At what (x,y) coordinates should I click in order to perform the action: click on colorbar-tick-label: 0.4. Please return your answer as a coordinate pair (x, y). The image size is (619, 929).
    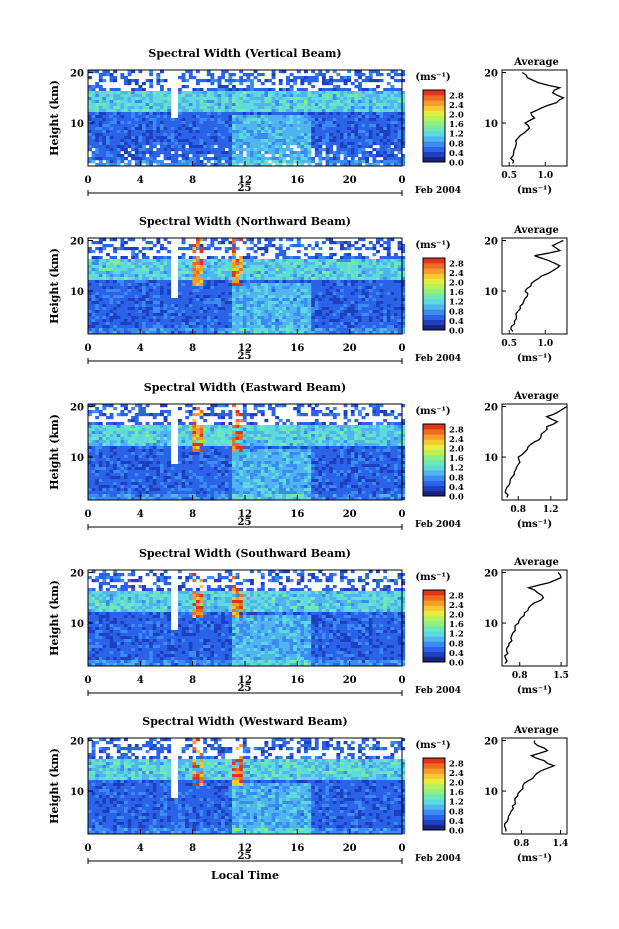
    Looking at the image, I should click on (456, 154).